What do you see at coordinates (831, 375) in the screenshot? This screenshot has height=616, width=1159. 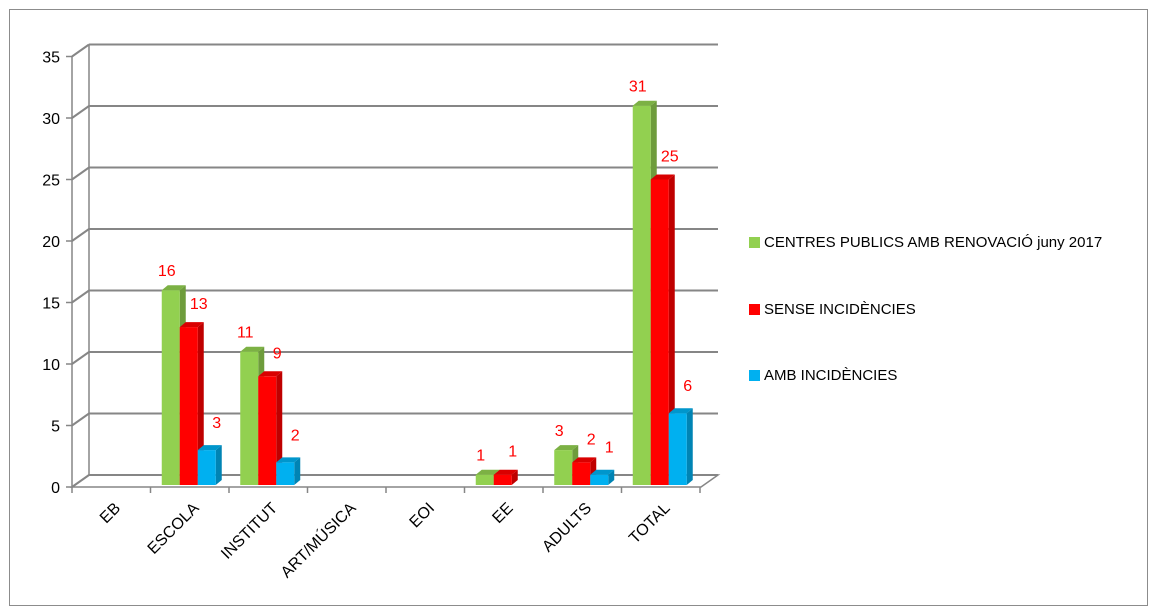 I see `legend-label: AMB INCIDÈNCIES` at bounding box center [831, 375].